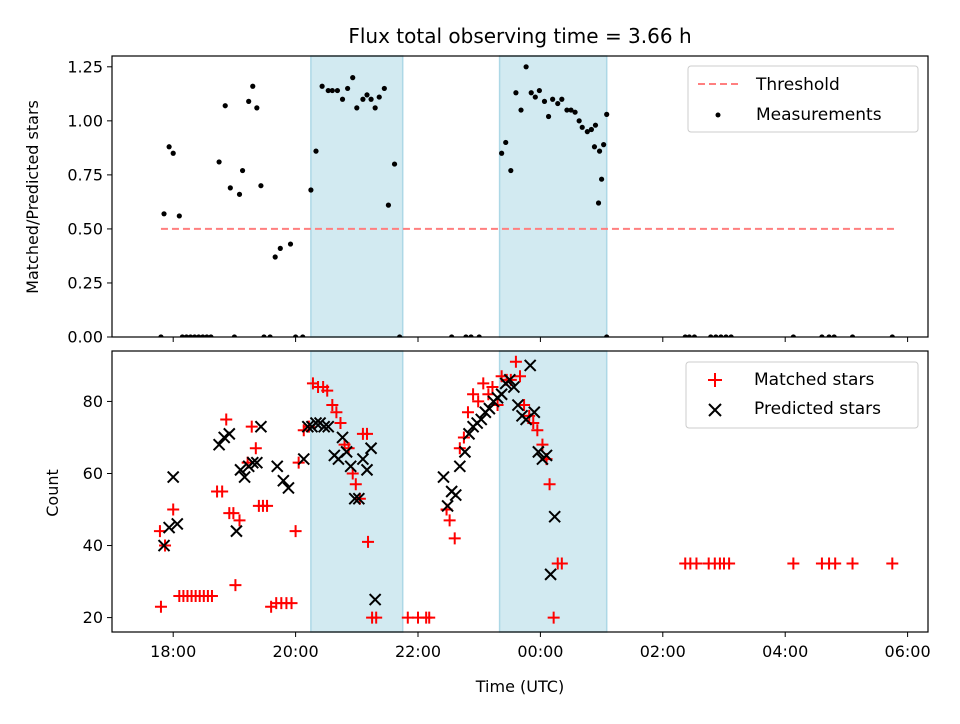  I want to click on bottom-xtick-label-0: 18:00, so click(173, 651).